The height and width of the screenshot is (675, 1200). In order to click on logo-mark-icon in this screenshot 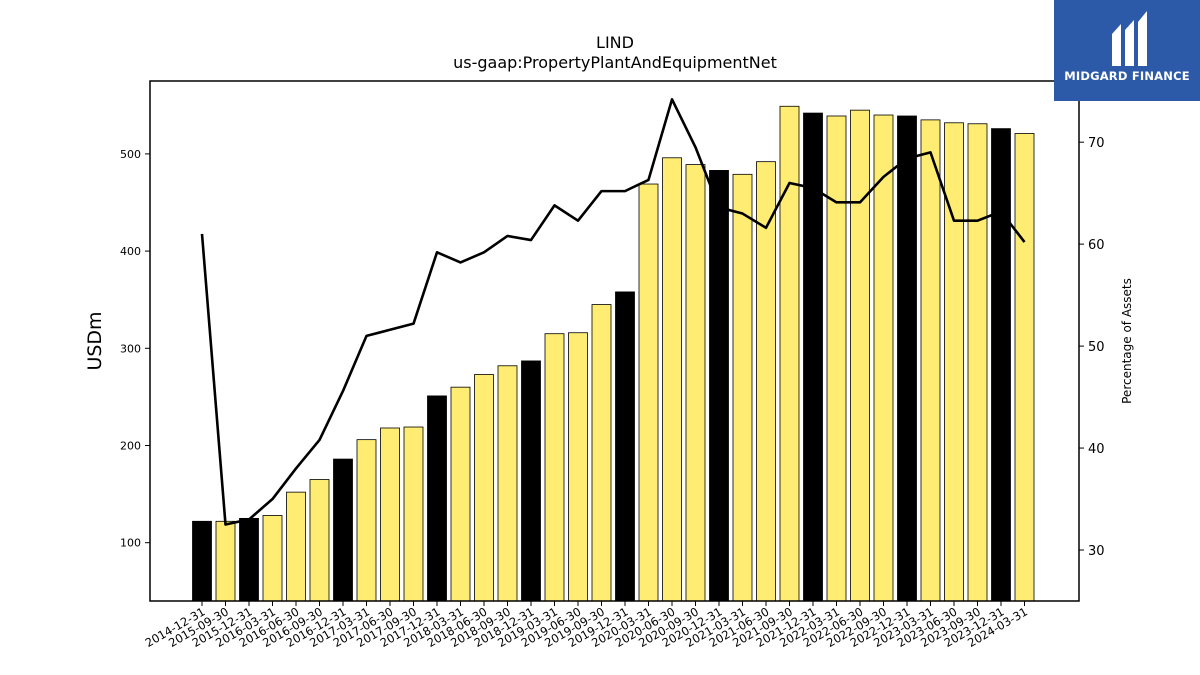, I will do `click(1129, 38)`.